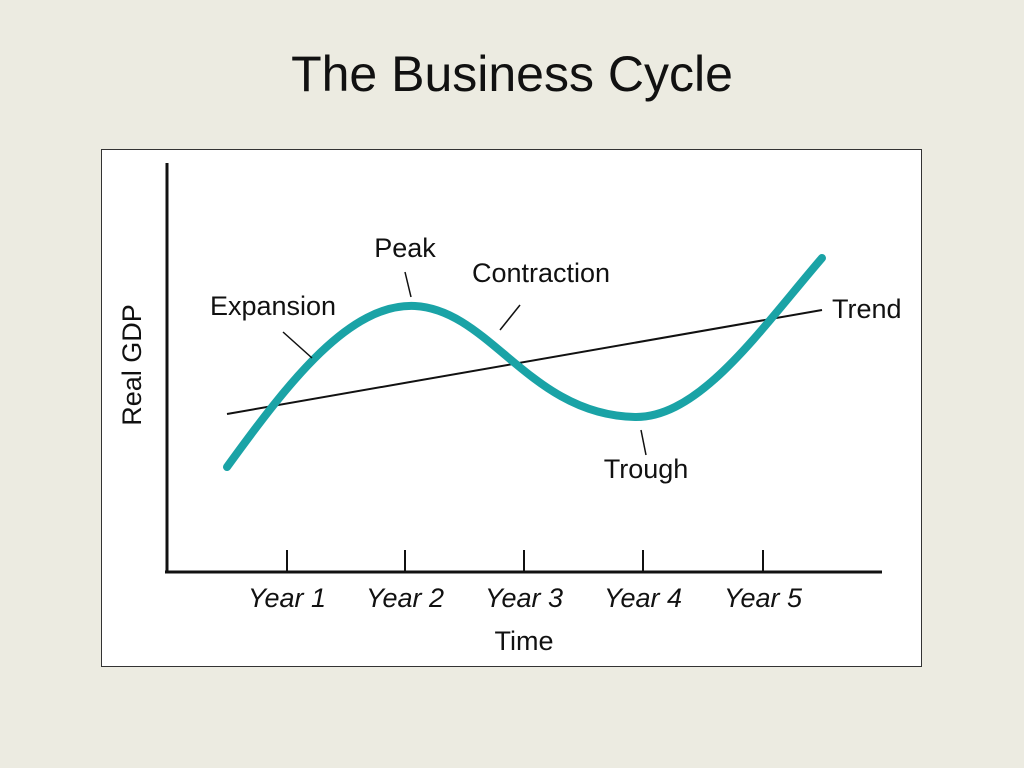  What do you see at coordinates (524, 598) in the screenshot?
I see `x-label: Year 3` at bounding box center [524, 598].